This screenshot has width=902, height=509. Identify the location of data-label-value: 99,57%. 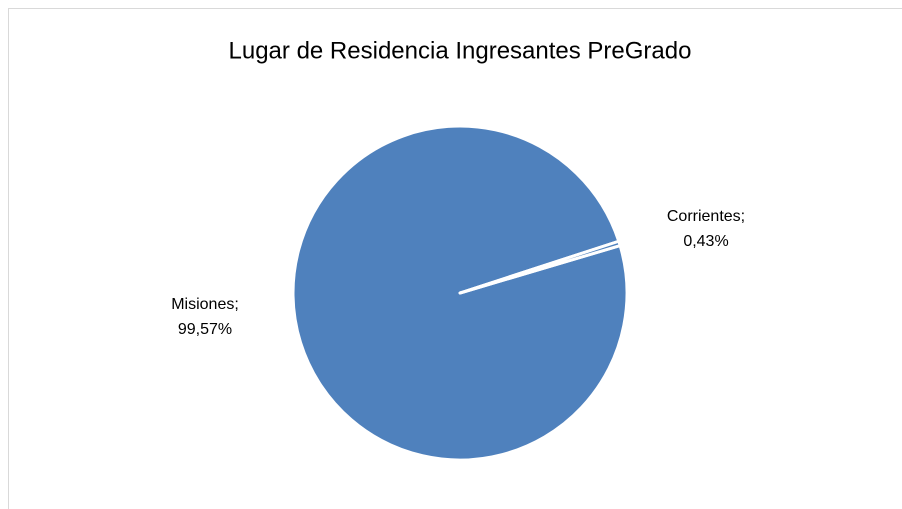
(205, 329).